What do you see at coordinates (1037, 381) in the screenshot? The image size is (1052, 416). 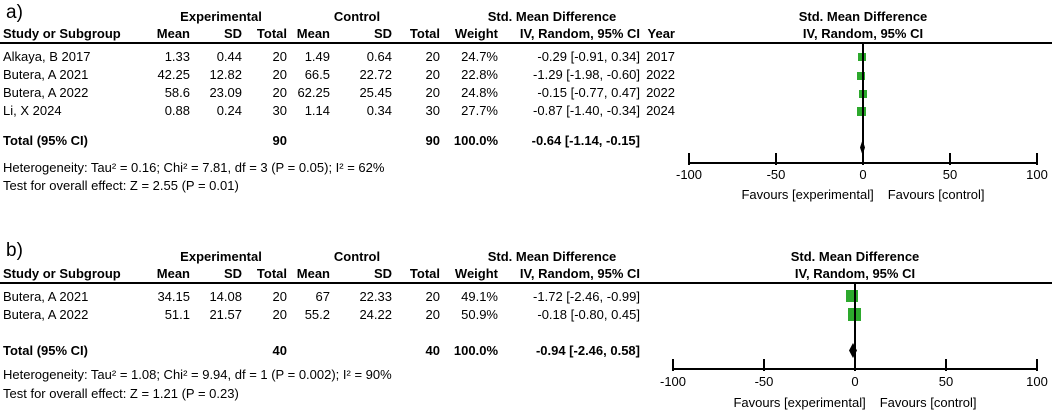 I see `tick-label: 100` at bounding box center [1037, 381].